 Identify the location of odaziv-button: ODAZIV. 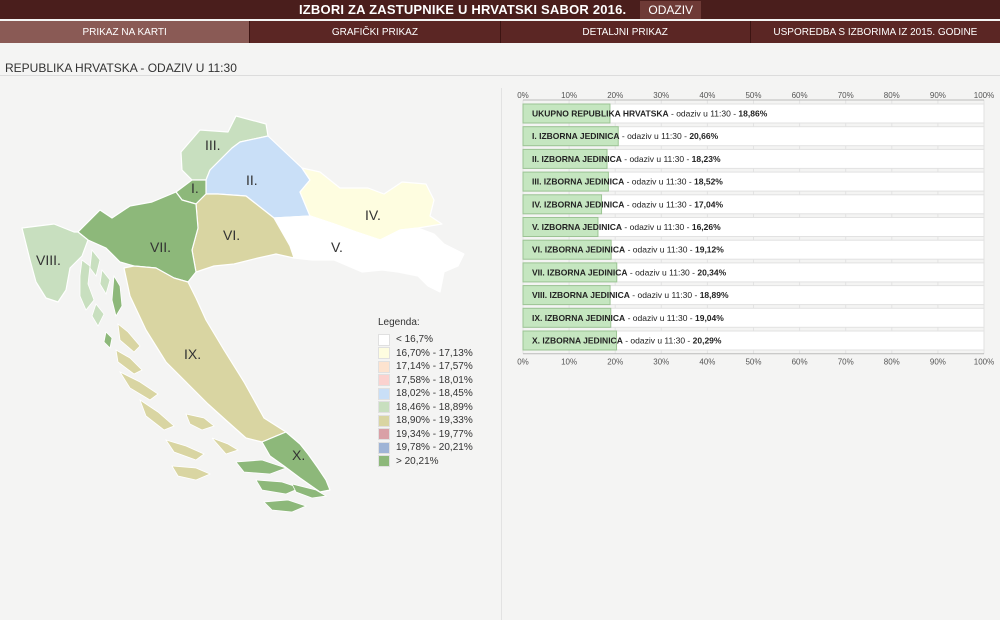
(671, 9).